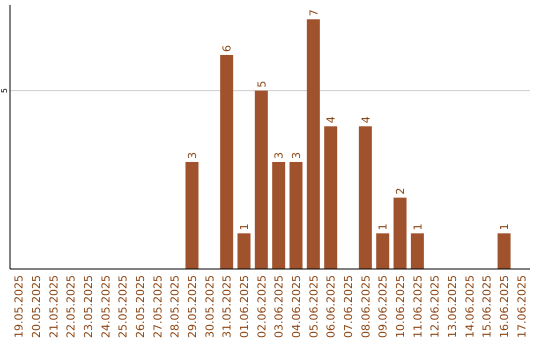 The image size is (540, 340). I want to click on data-label: 2, so click(401, 191).